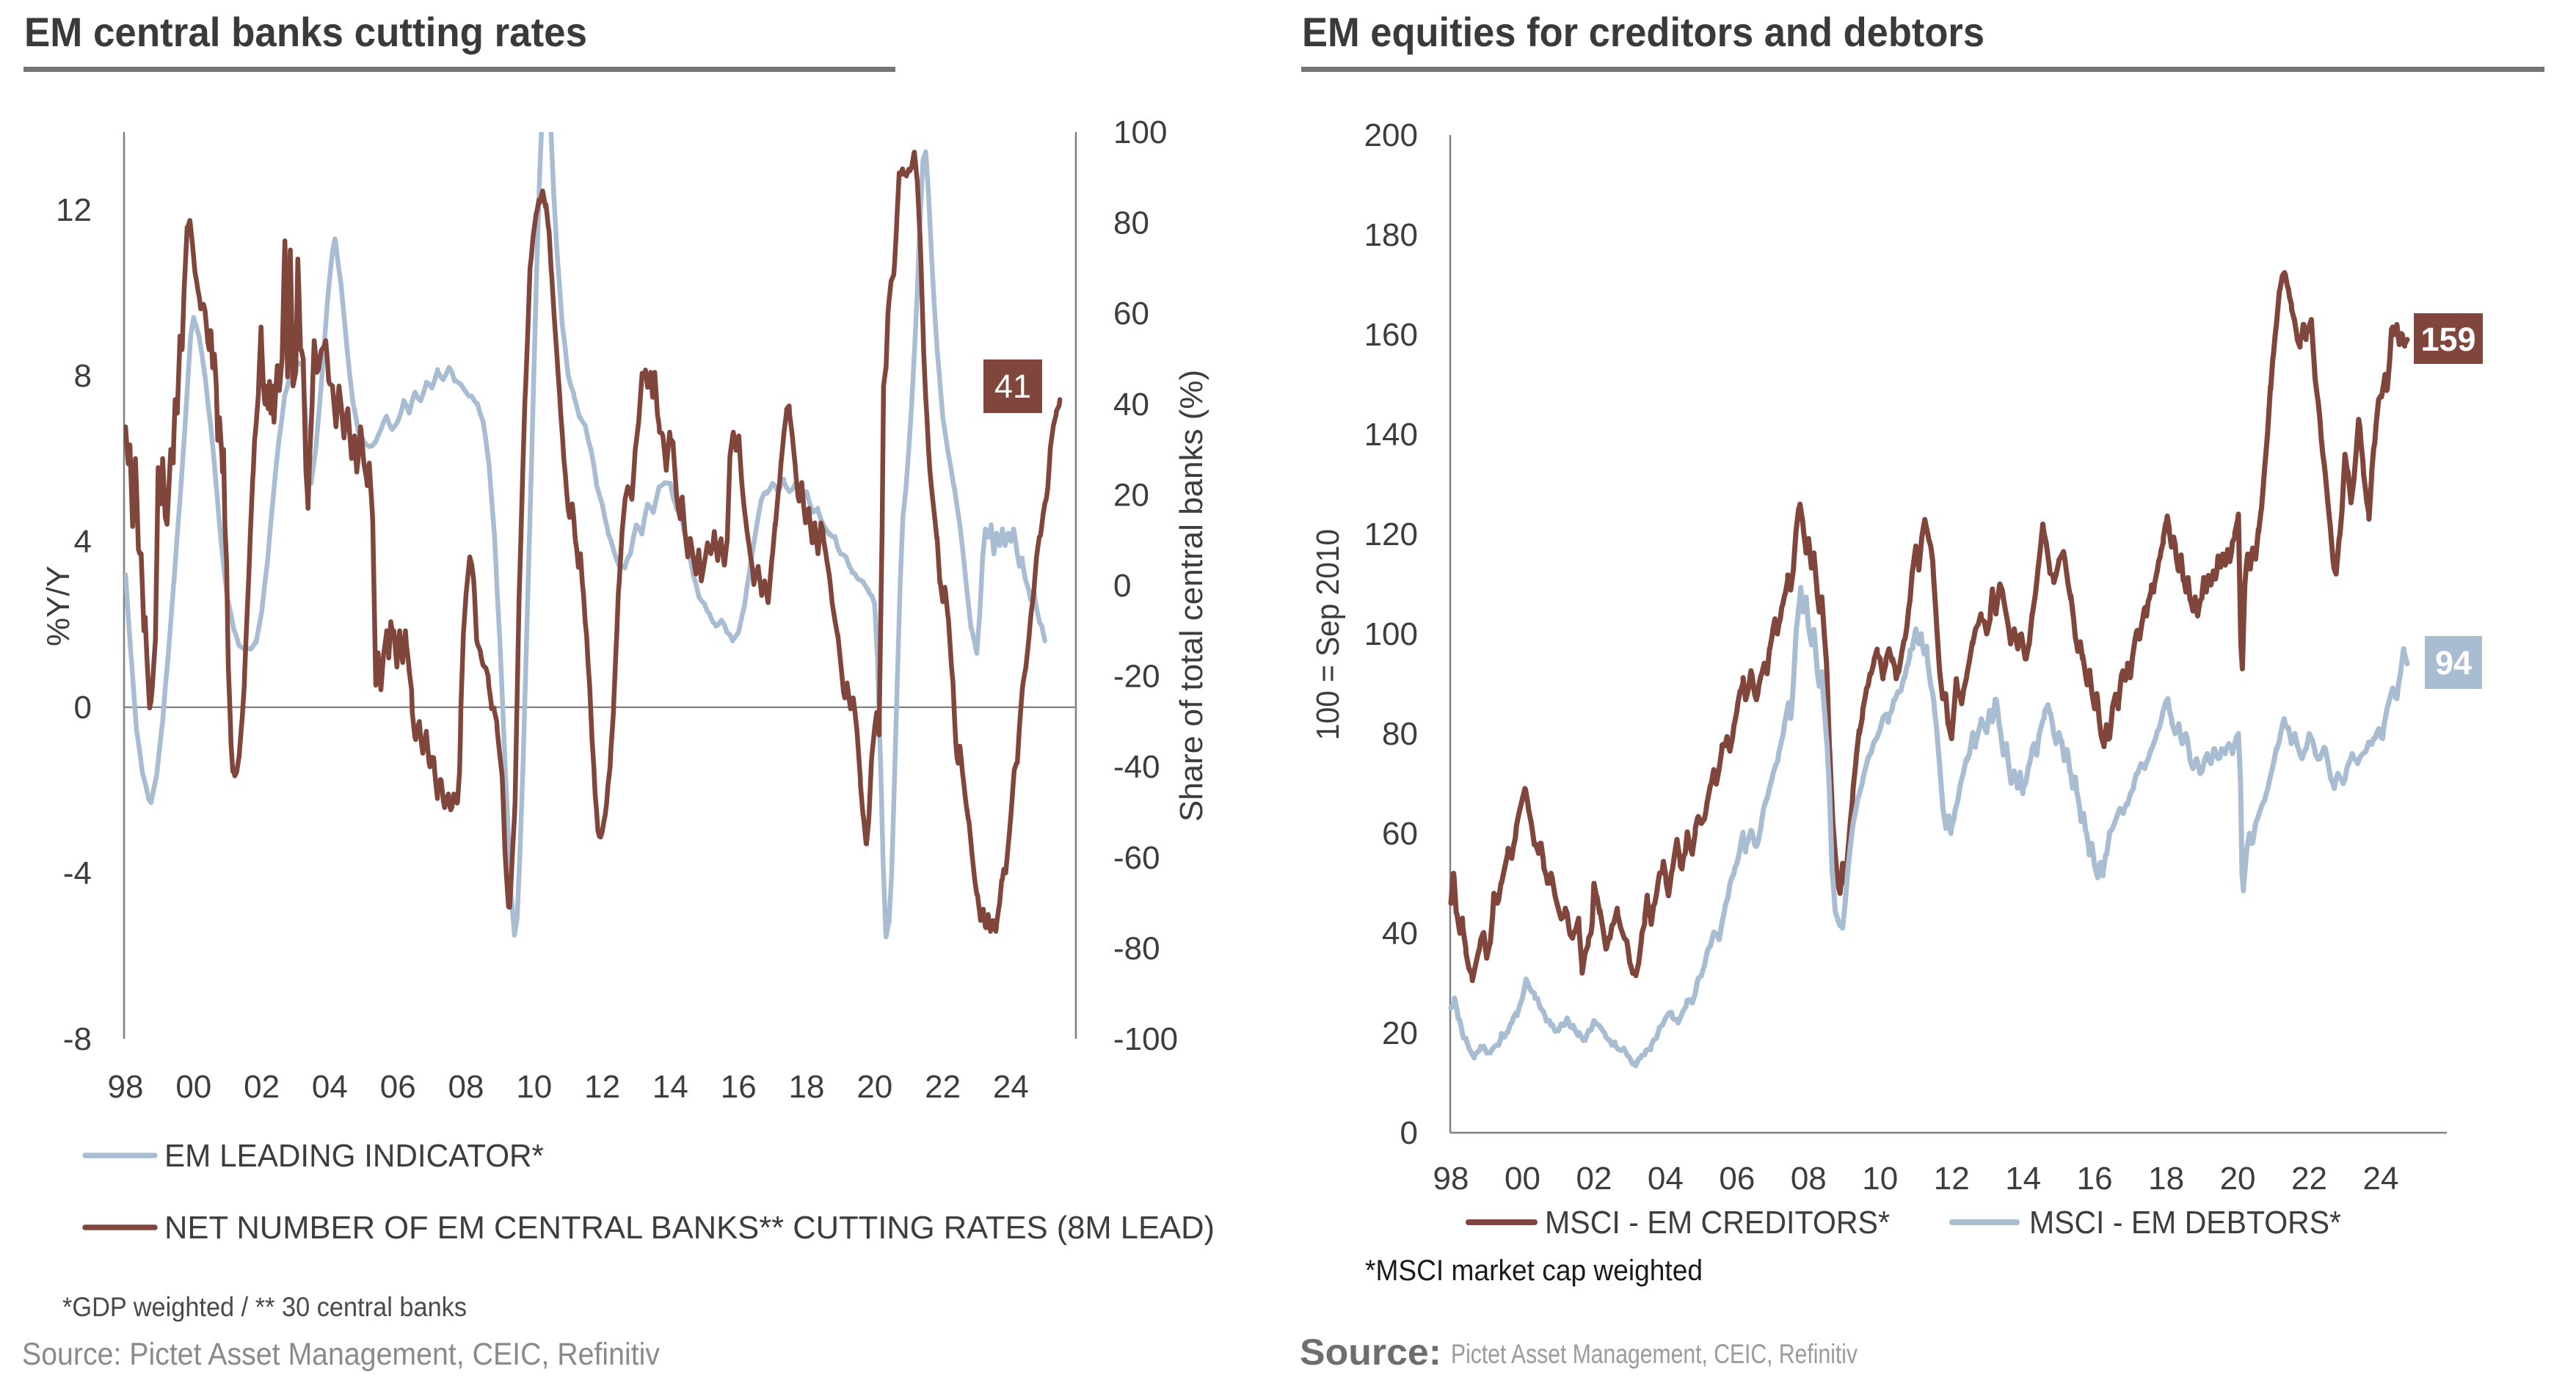 The height and width of the screenshot is (1391, 2576). What do you see at coordinates (1012, 386) in the screenshot?
I see `svg-text: 41` at bounding box center [1012, 386].